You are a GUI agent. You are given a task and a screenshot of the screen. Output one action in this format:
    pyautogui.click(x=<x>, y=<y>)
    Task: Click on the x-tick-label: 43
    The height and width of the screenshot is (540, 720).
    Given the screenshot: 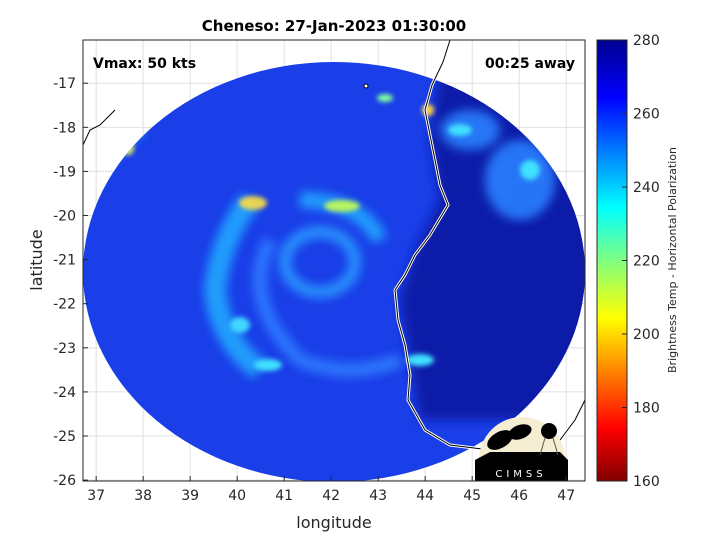 What is the action you would take?
    pyautogui.click(x=378, y=496)
    